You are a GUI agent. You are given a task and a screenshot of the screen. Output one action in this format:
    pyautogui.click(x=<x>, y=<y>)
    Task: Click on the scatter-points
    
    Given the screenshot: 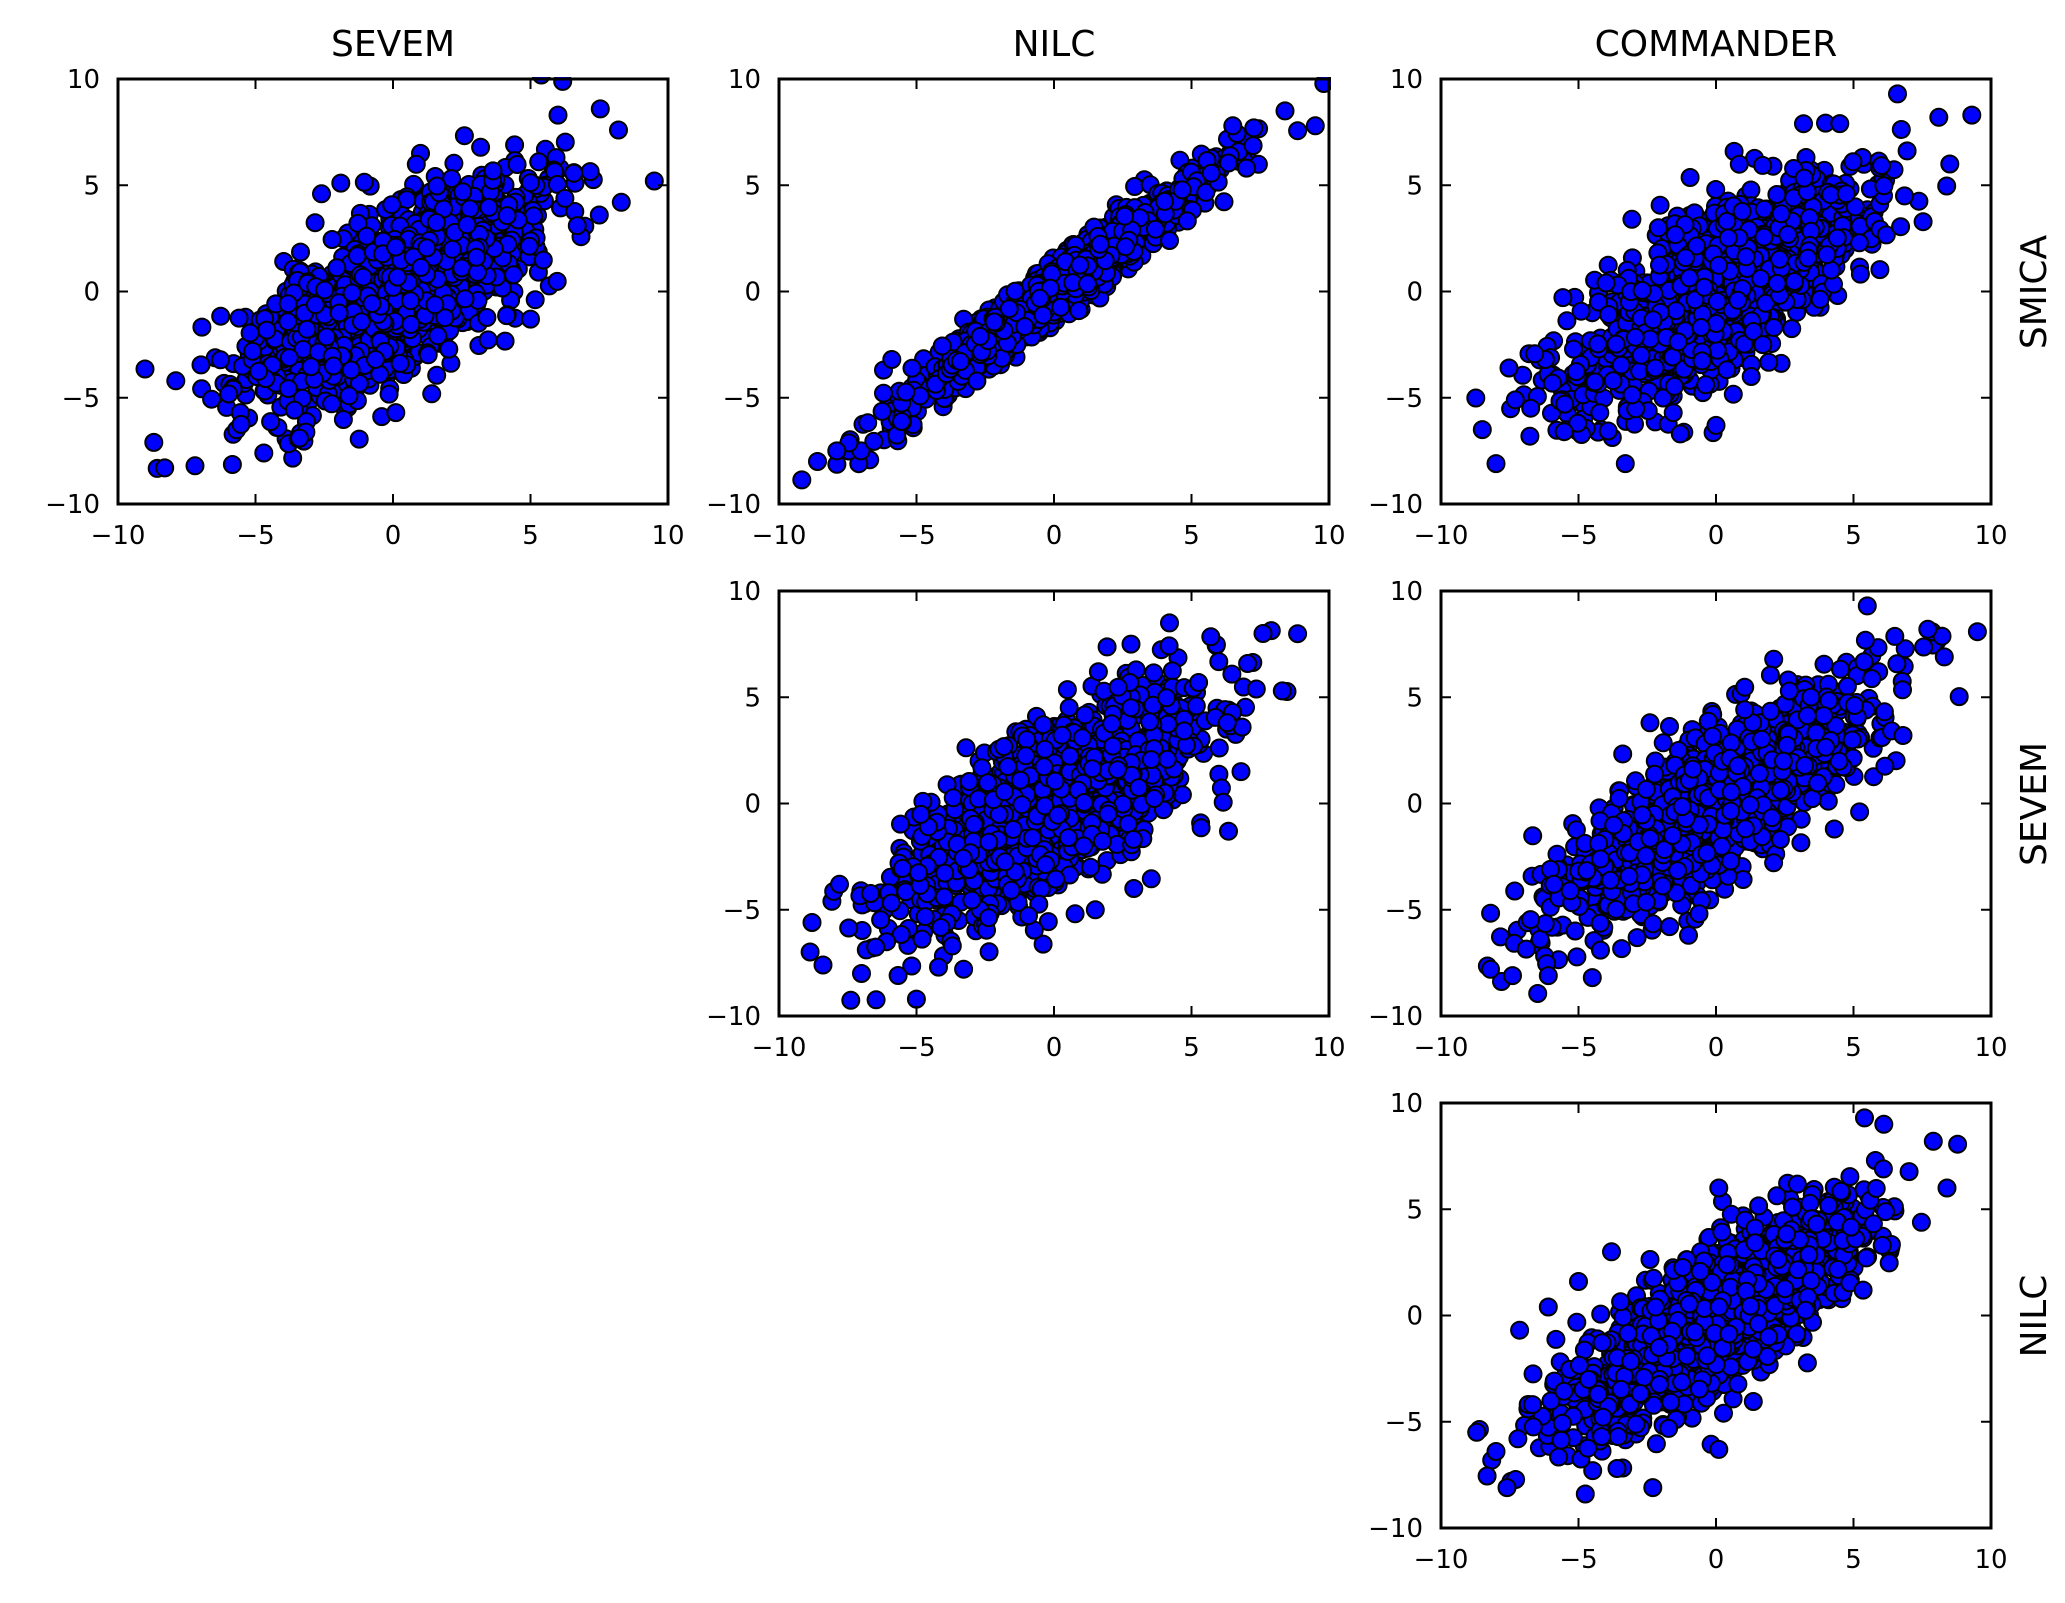 What is the action you would take?
    pyautogui.click(x=399, y=277)
    